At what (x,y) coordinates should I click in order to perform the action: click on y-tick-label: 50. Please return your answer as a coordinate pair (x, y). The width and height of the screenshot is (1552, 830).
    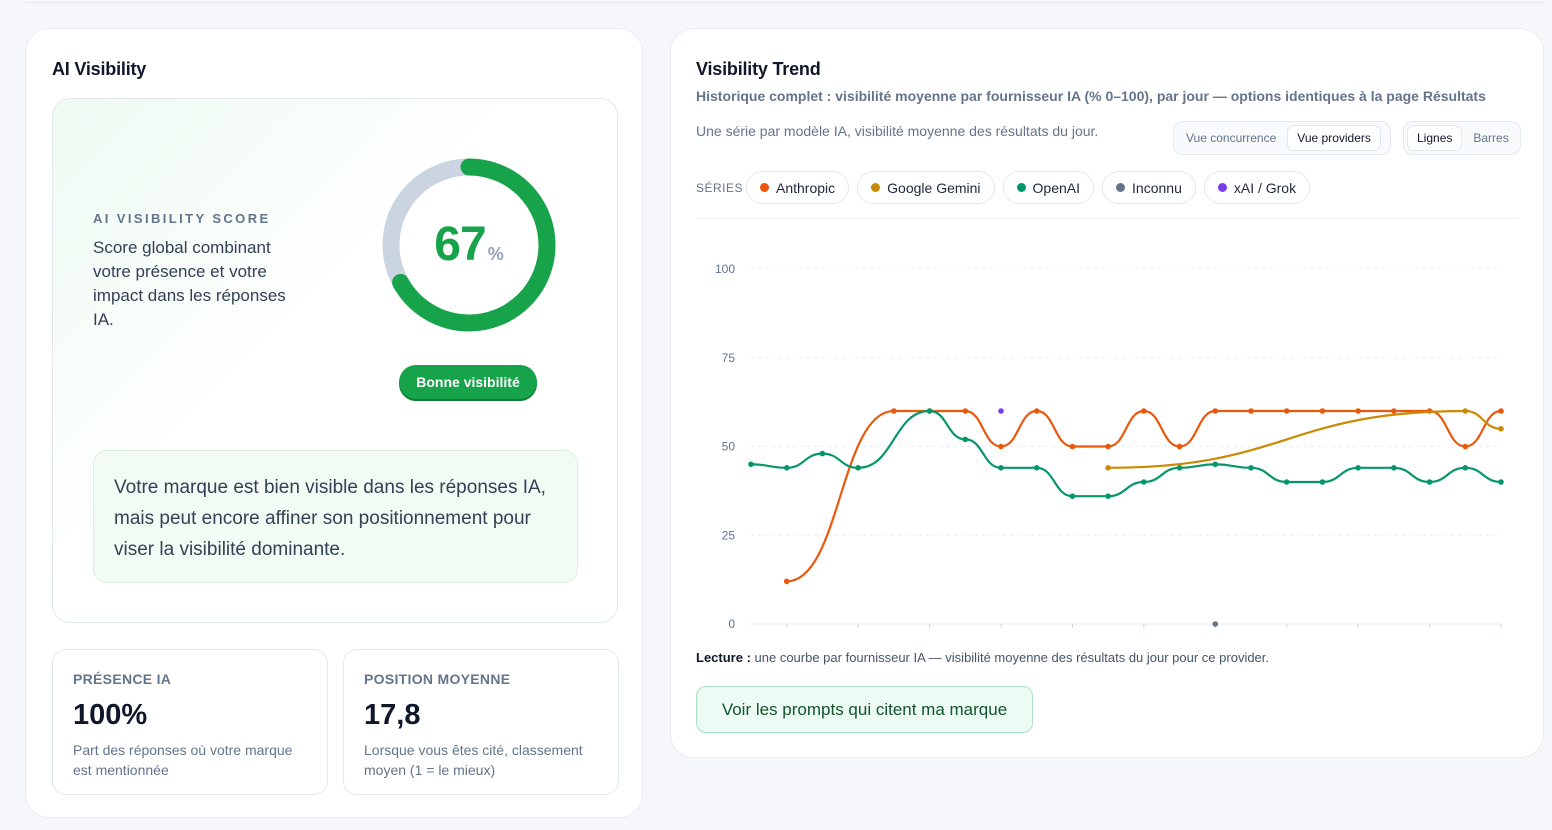
    Looking at the image, I should click on (729, 447).